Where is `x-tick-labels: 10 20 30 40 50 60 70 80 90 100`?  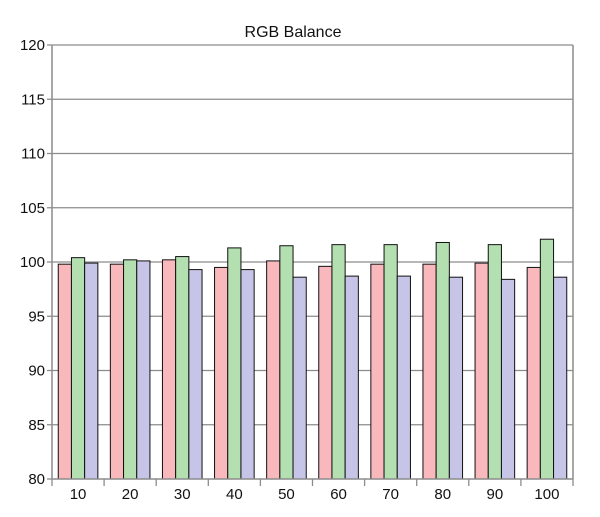 x-tick-labels: 10 20 30 40 50 60 70 80 90 100 is located at coordinates (315, 494).